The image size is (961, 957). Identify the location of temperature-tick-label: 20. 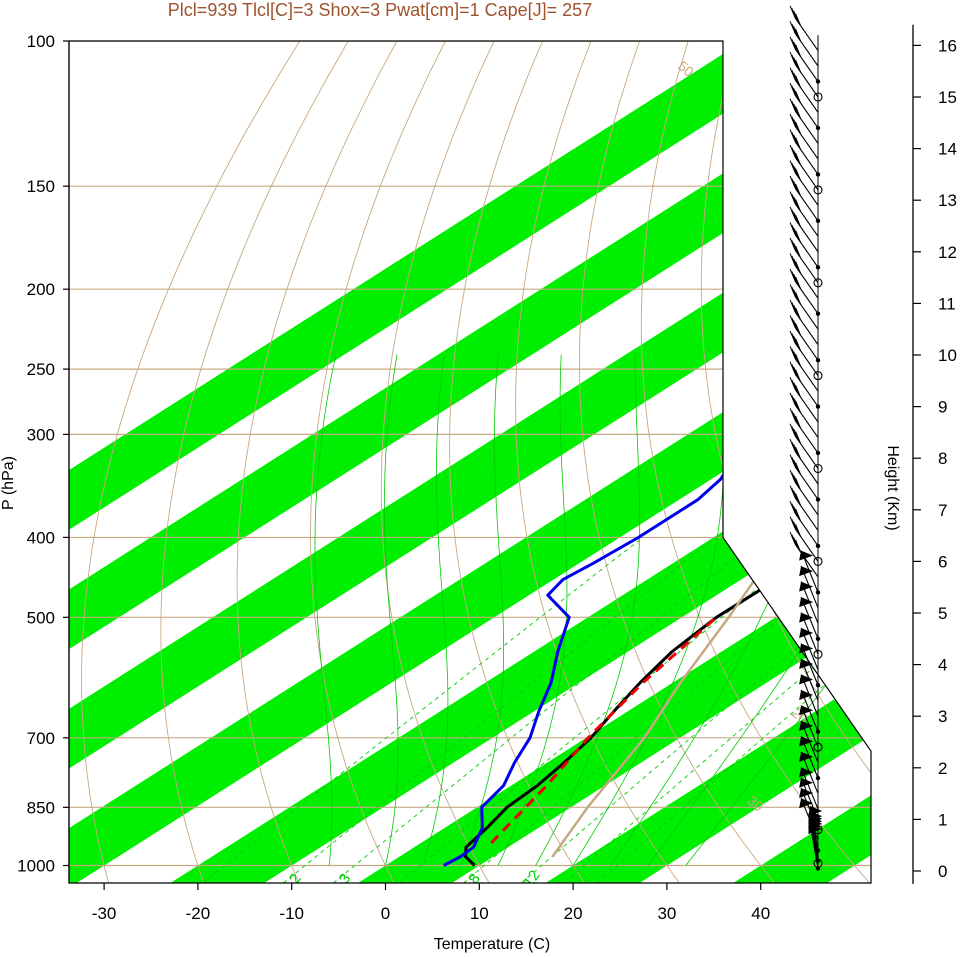
(573, 913).